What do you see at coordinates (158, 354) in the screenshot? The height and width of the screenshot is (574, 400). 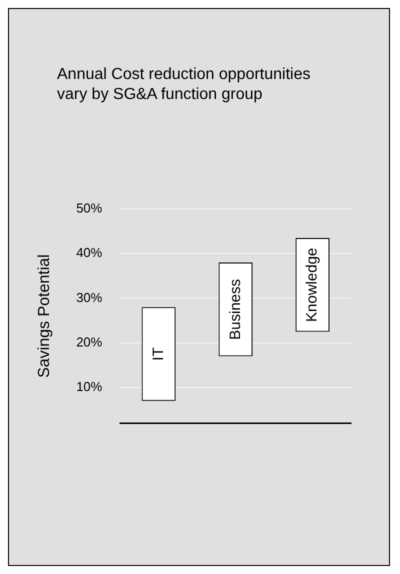 I see `x-tick-label: IT` at bounding box center [158, 354].